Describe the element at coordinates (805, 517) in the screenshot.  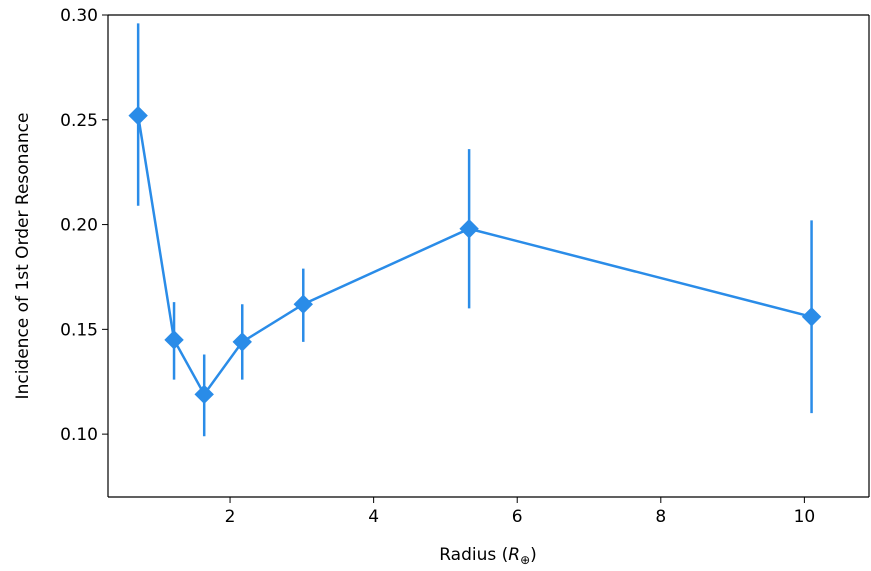
I see `x-tick-label: 10` at that location.